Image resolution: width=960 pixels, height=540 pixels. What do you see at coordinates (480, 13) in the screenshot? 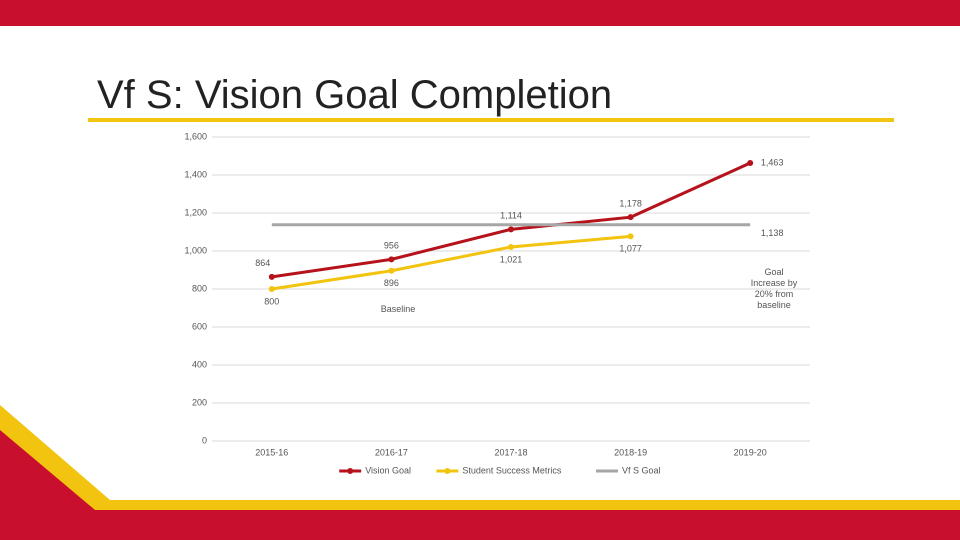
I see `top-bar` at bounding box center [480, 13].